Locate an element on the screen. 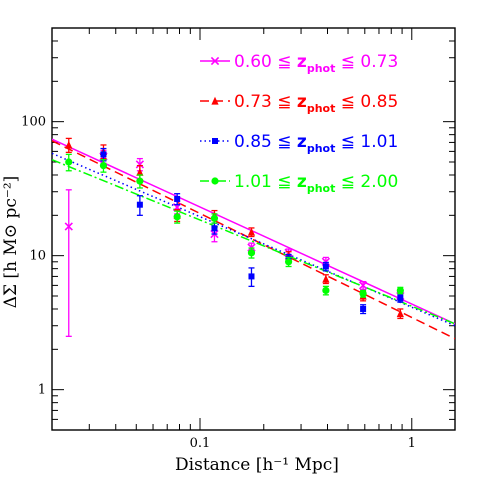 The width and height of the screenshot is (480, 480). y-axis-label: ΔΣ [h M⊙ pc⁻²] is located at coordinates (11, 242).